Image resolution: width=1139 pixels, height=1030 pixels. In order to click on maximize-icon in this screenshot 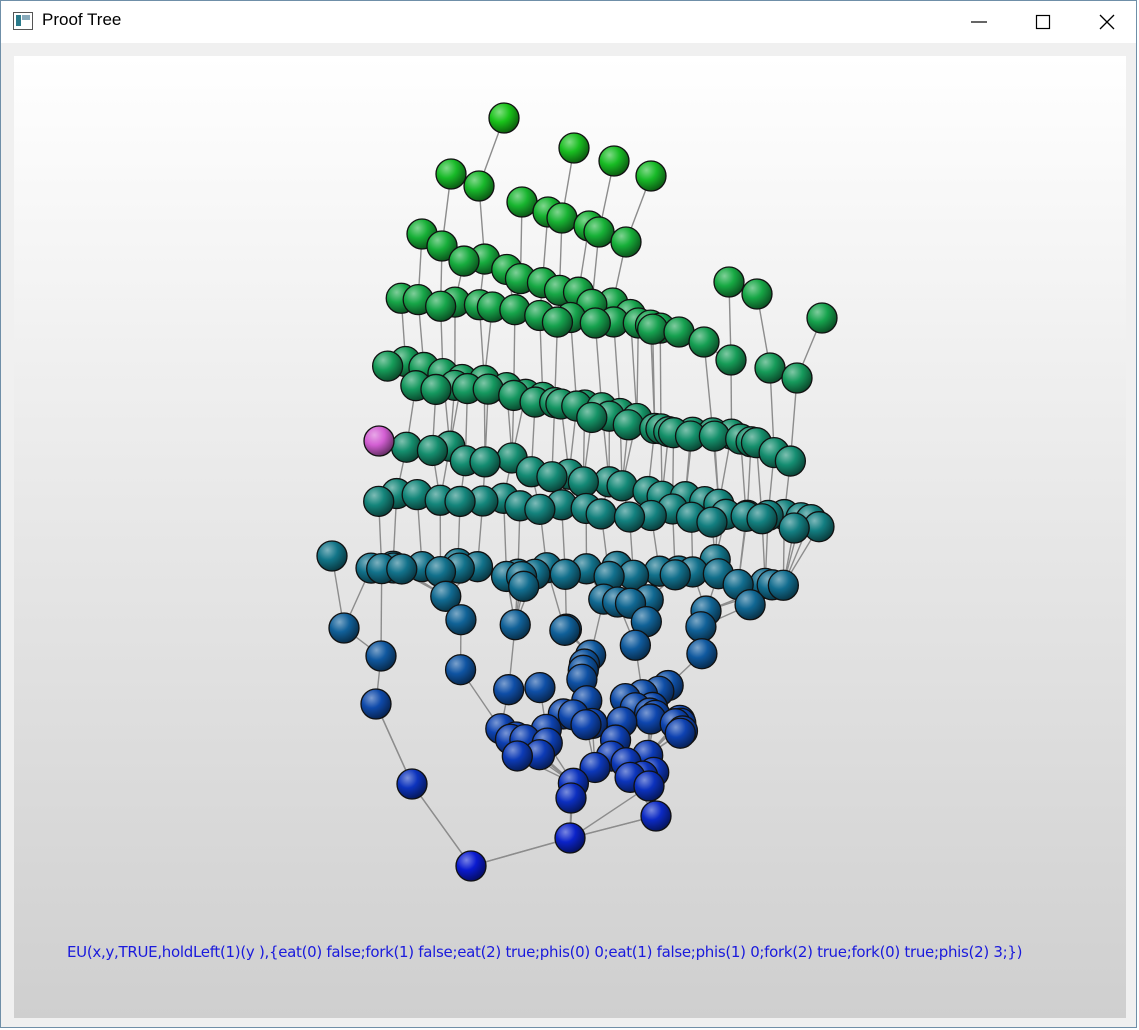, I will do `click(1043, 22)`.